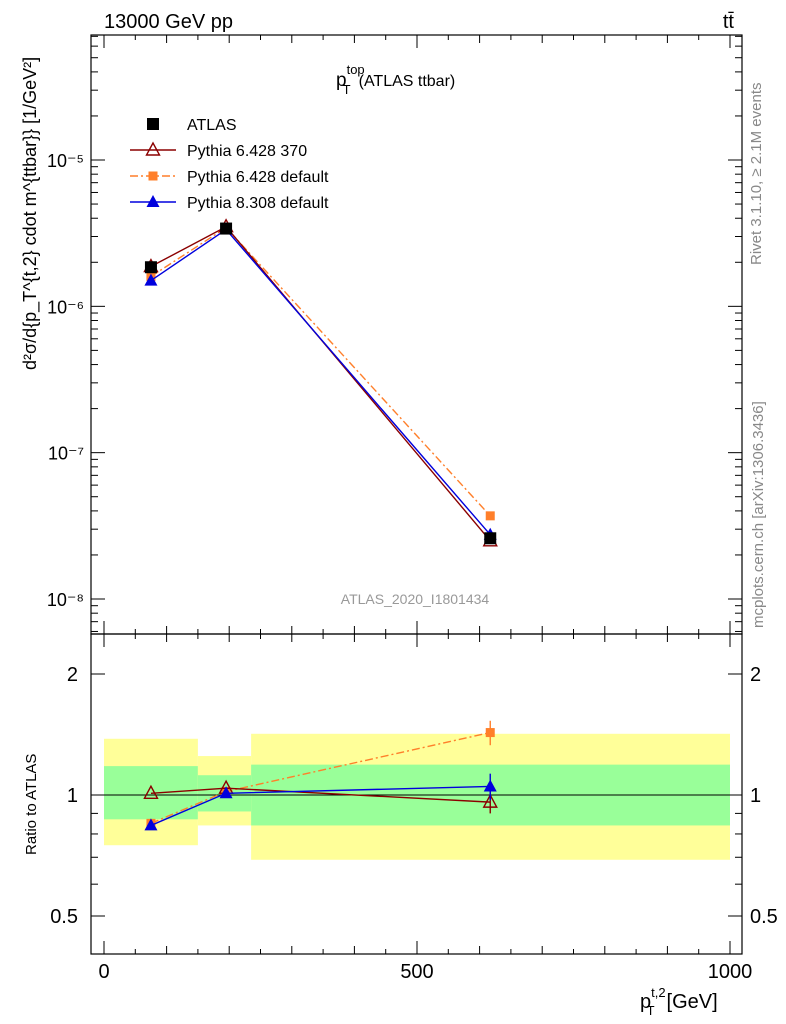 The width and height of the screenshot is (786, 1024). Describe the element at coordinates (341, 80) in the screenshot. I see `chart-title-main: p` at that location.